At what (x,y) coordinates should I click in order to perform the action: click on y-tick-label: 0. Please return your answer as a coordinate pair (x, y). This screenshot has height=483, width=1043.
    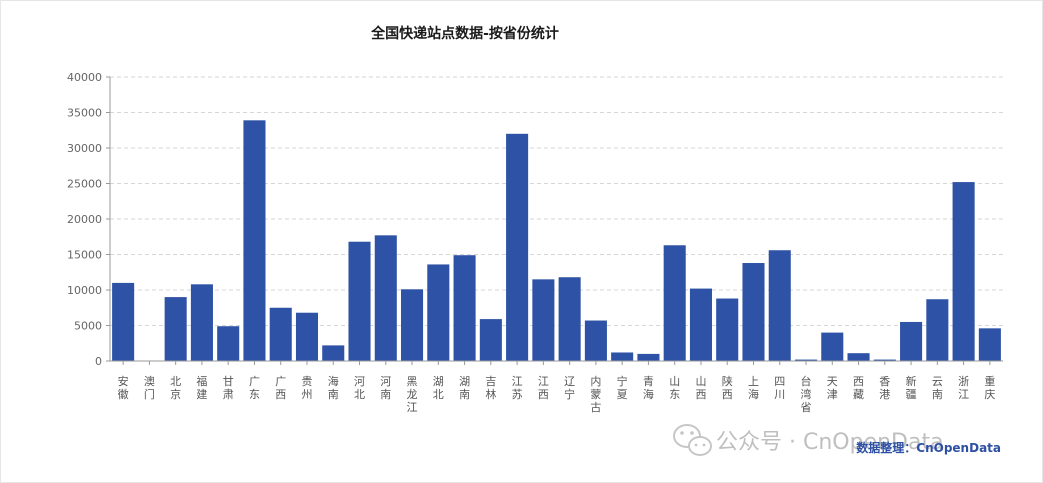
    Looking at the image, I should click on (98, 361).